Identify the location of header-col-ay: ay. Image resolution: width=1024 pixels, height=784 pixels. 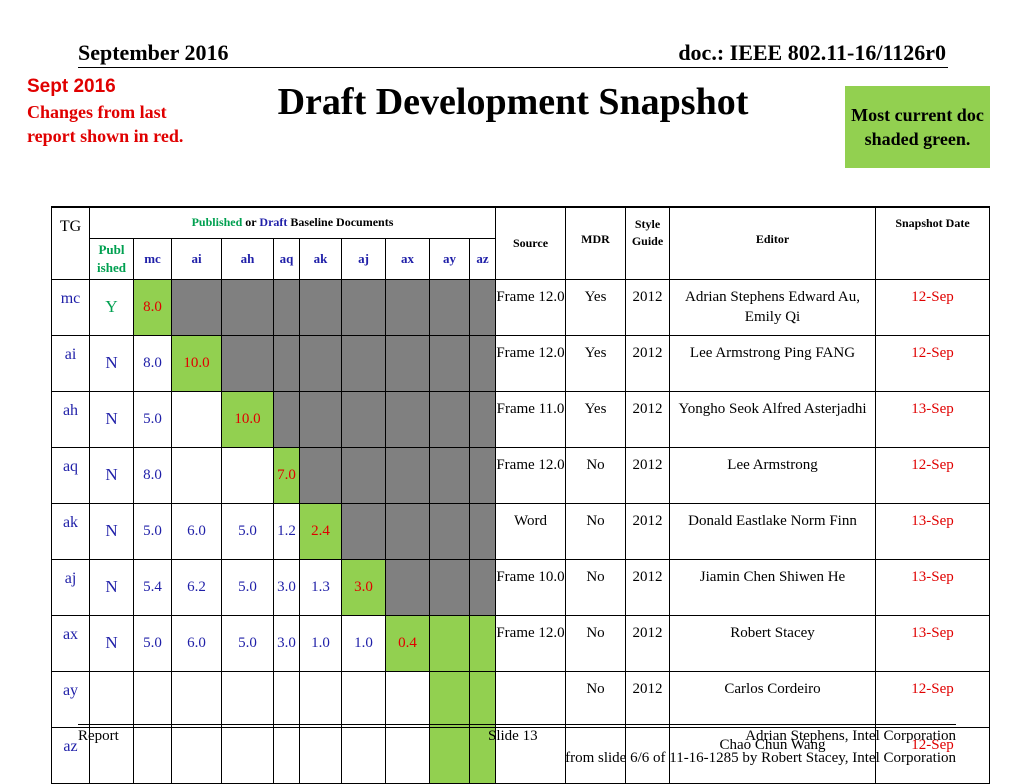
(449, 258).